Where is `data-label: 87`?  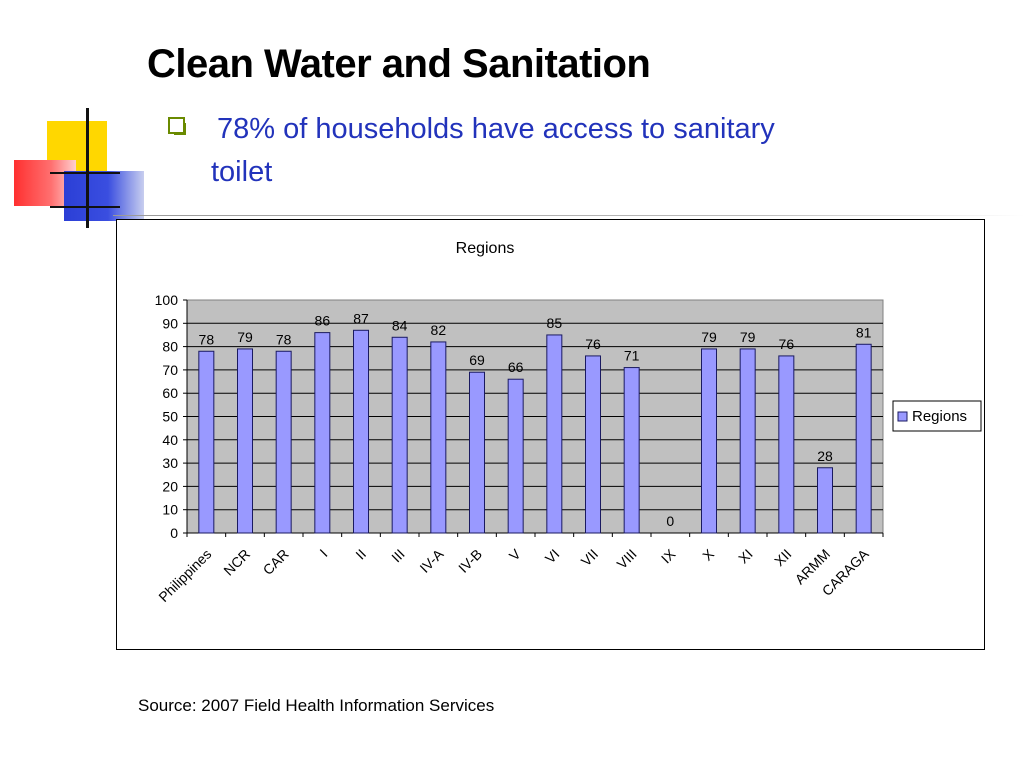
data-label: 87 is located at coordinates (361, 318).